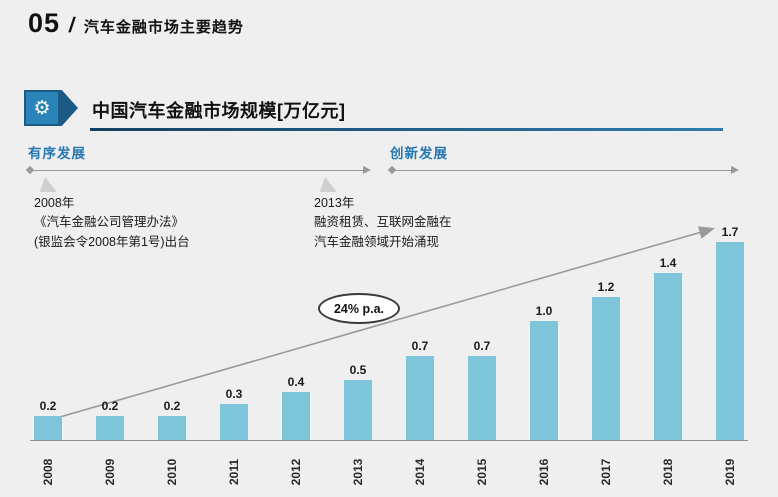 This screenshot has height=497, width=778. What do you see at coordinates (110, 357) in the screenshot?
I see `bar-group: 0.2 2009` at bounding box center [110, 357].